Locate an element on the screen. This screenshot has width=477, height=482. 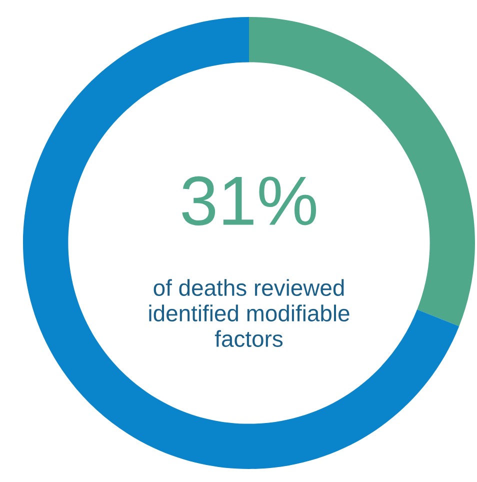
text: of deaths reviewed identified modifiable factors is located at coordinates (249, 313).